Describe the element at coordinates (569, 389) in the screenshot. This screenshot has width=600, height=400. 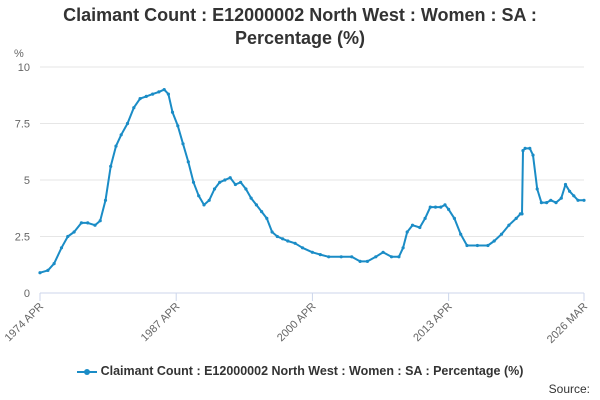
I see `source-label: Source:` at that location.